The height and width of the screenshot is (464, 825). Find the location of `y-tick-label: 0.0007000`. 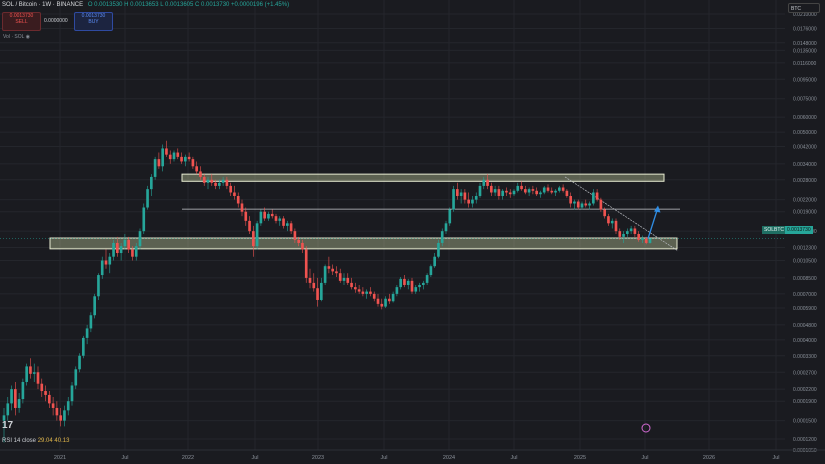

y-tick-label: 0.0007000 is located at coordinates (805, 295).